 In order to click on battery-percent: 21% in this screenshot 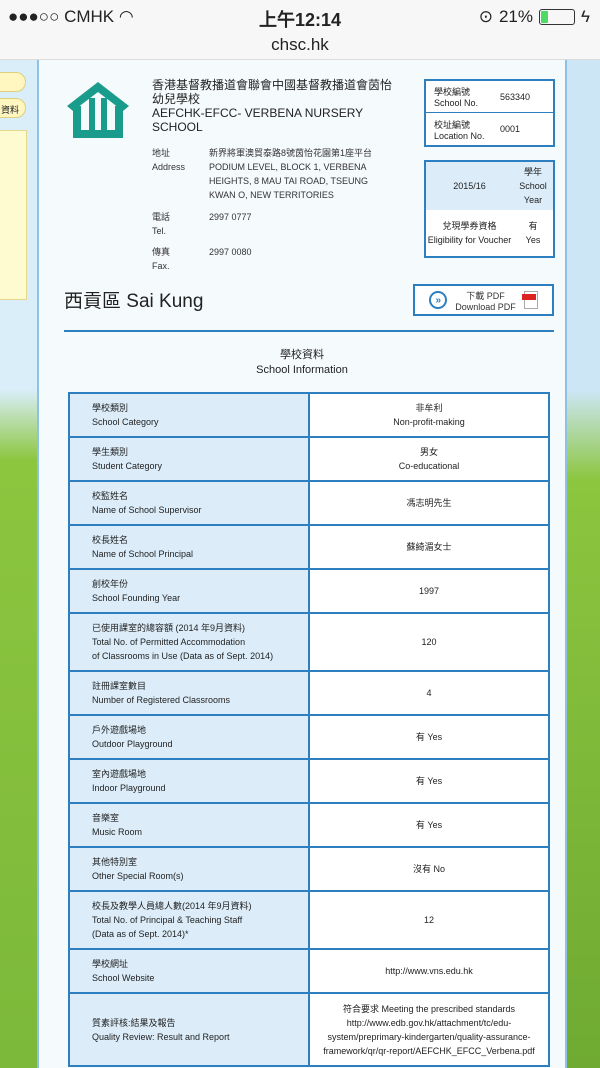, I will do `click(515, 16)`.